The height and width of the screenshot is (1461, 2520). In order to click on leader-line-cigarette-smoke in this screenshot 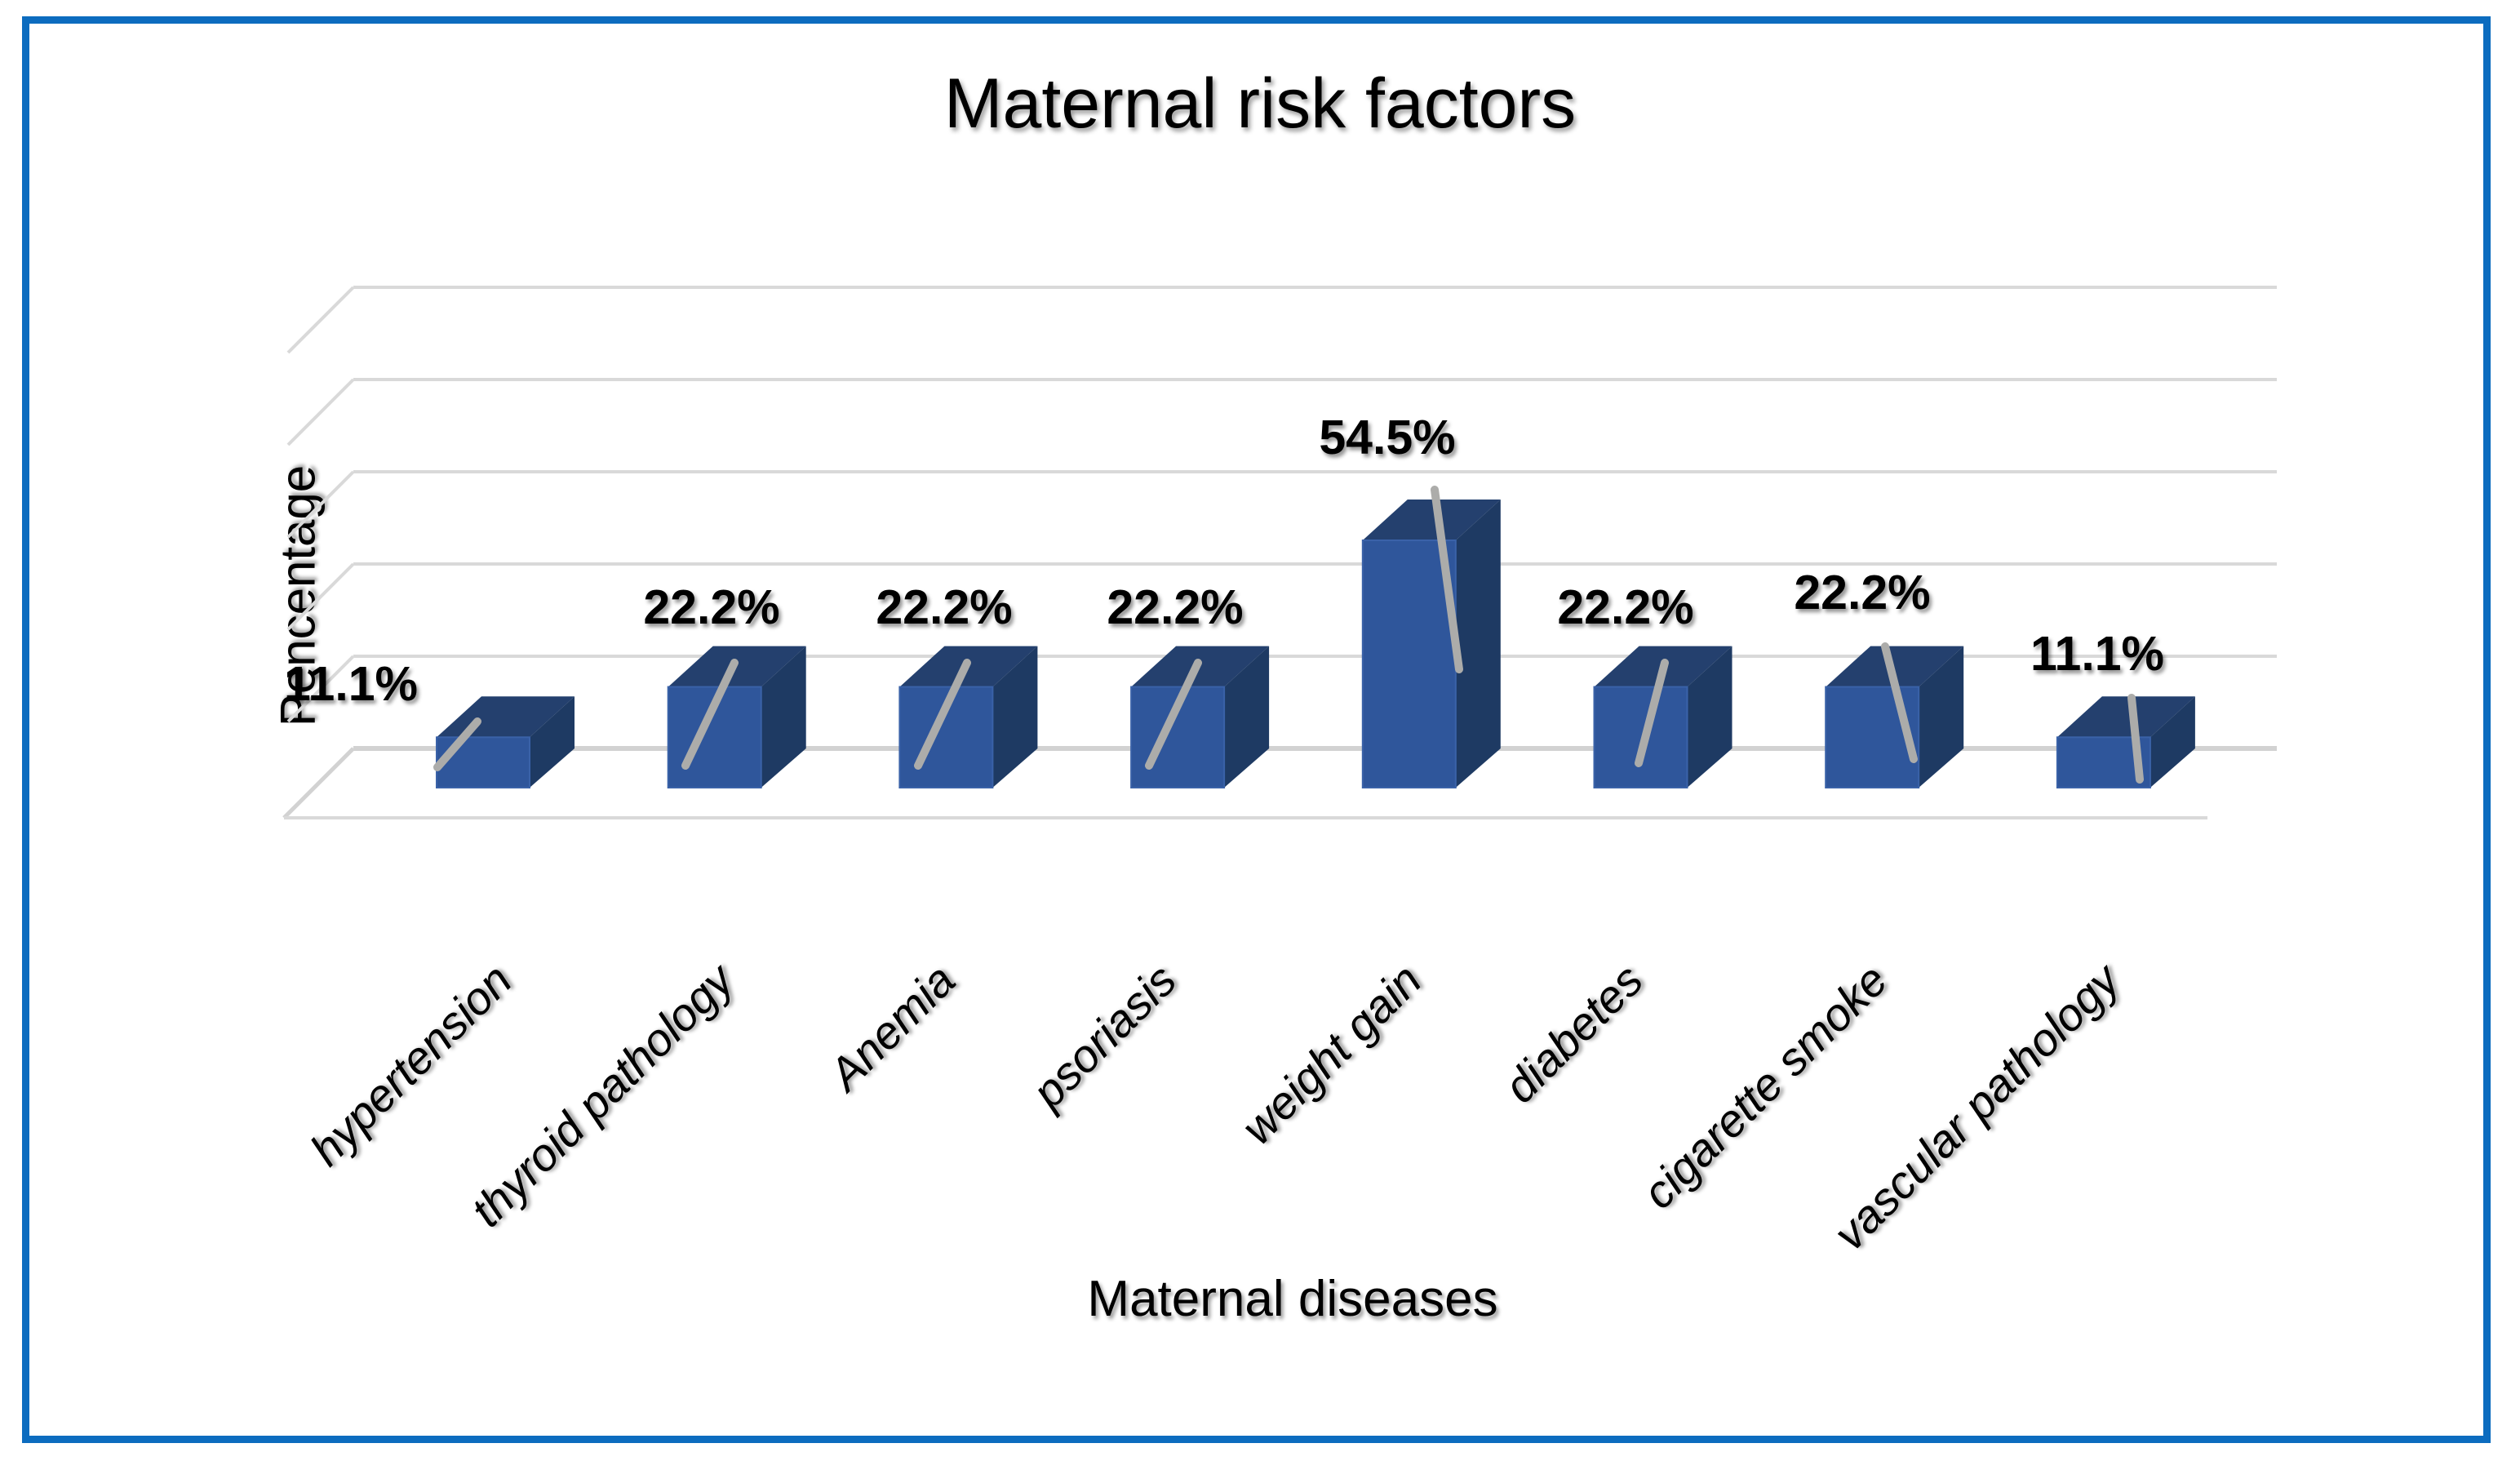, I will do `click(1900, 702)`.